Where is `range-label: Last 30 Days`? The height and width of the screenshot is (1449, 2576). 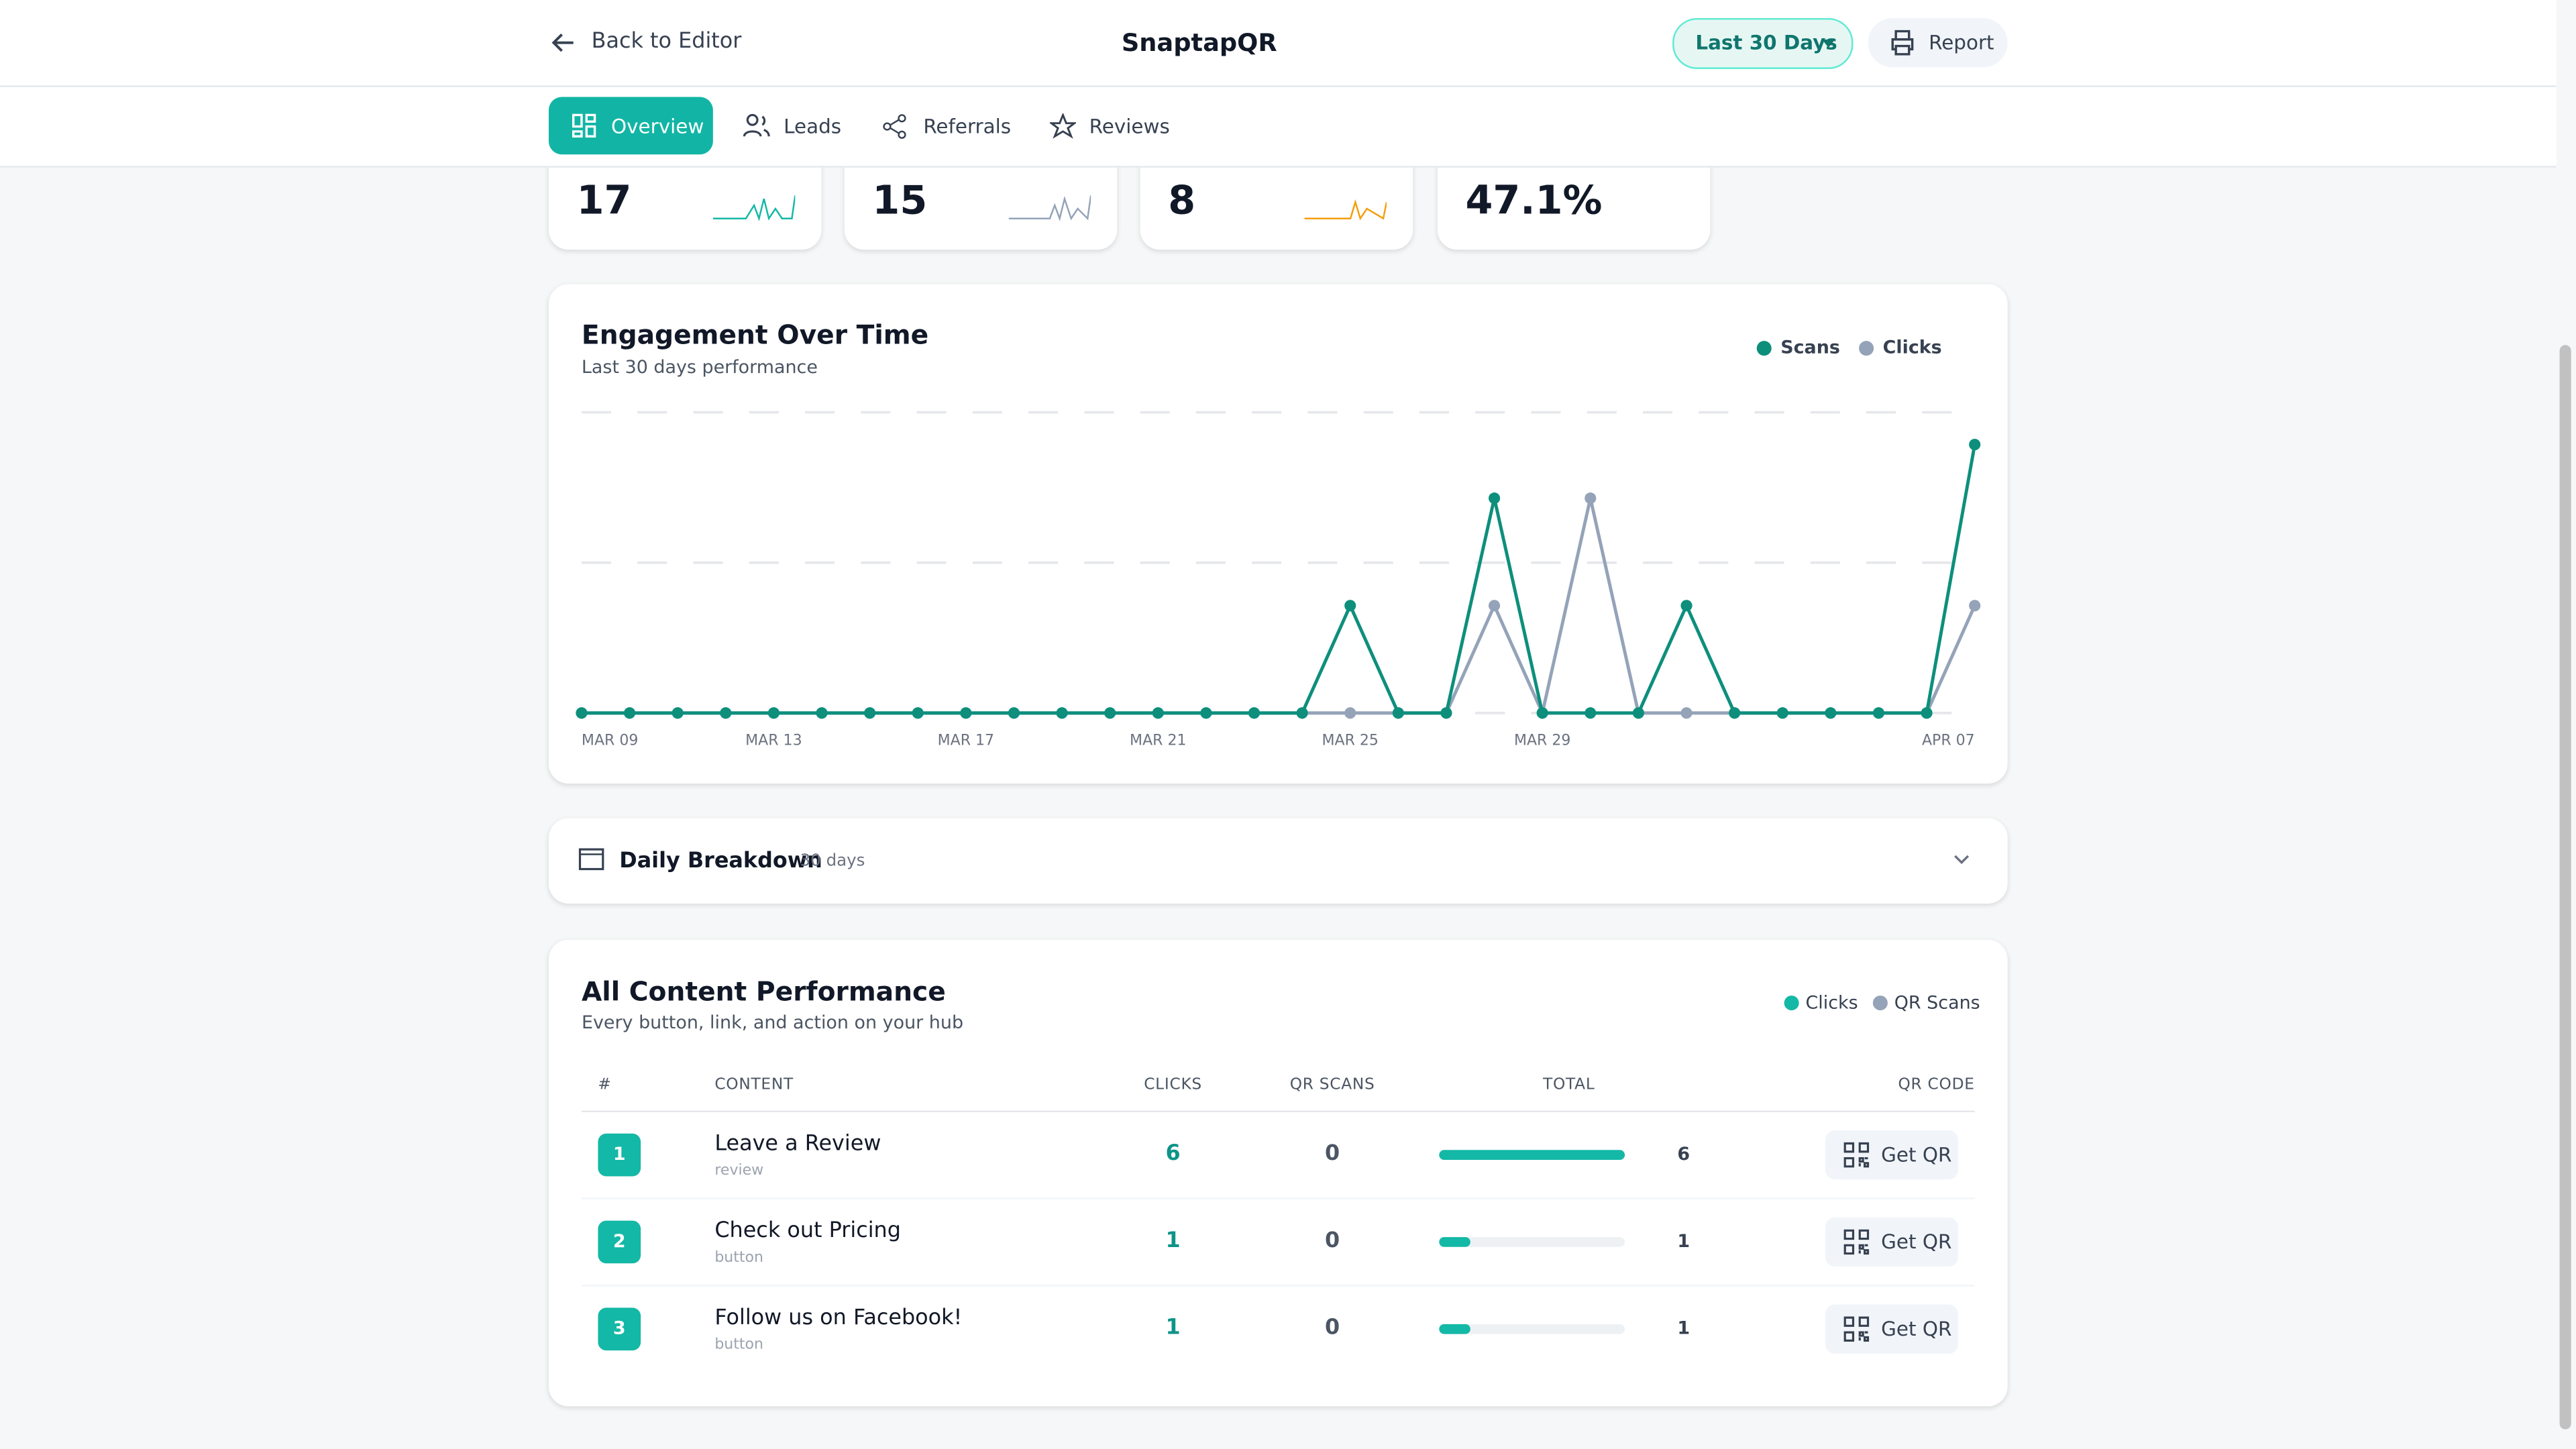 range-label: Last 30 Days is located at coordinates (1766, 42).